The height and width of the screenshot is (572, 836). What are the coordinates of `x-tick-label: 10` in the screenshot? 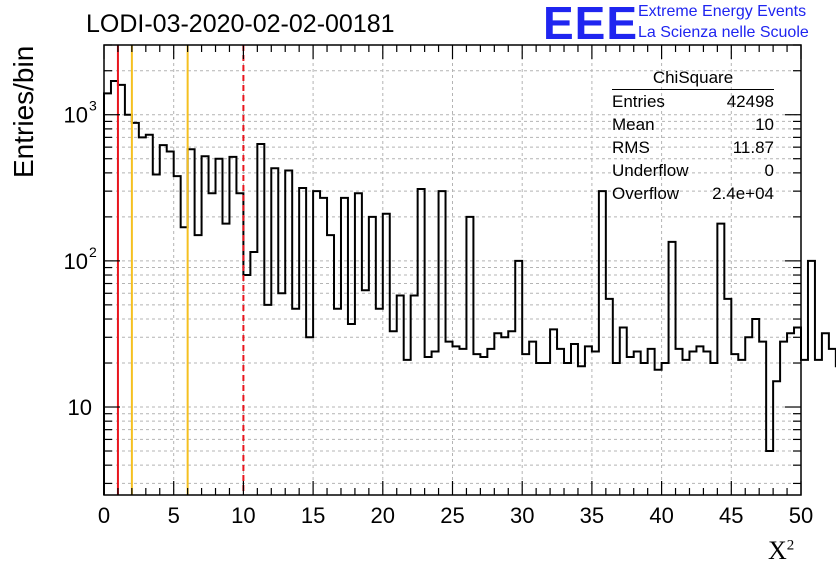 It's located at (243, 515).